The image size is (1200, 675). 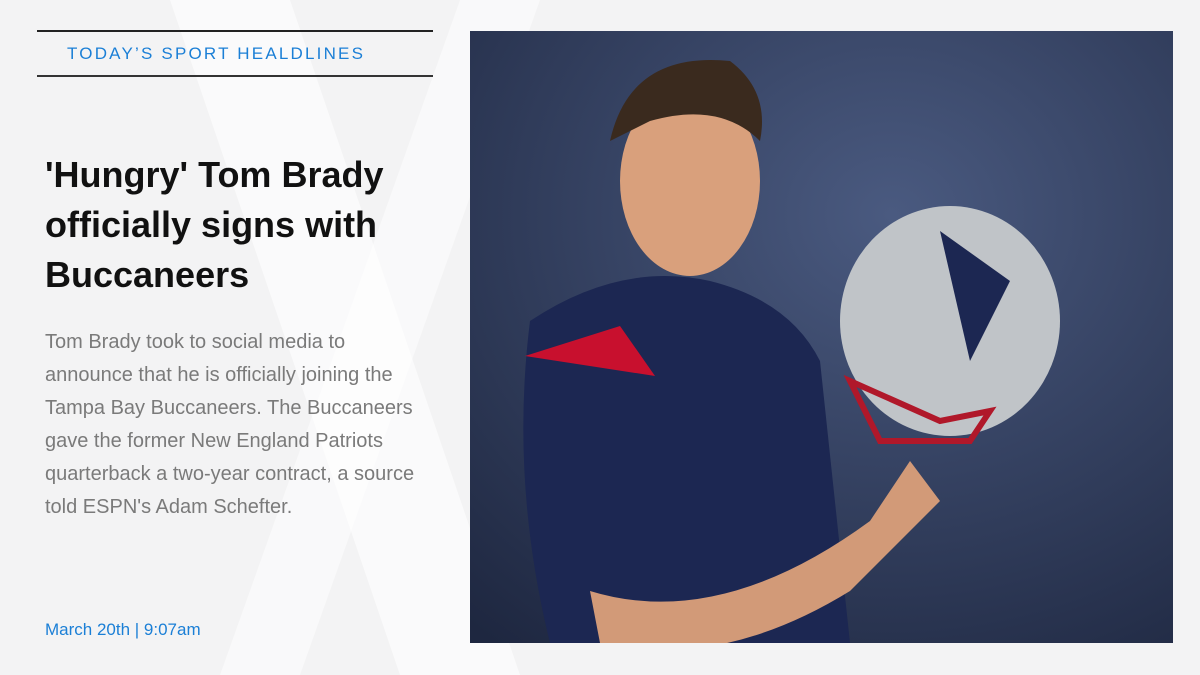 What do you see at coordinates (216, 53) in the screenshot?
I see `kicker-label: TODAY’S SPORT HEALDLINES` at bounding box center [216, 53].